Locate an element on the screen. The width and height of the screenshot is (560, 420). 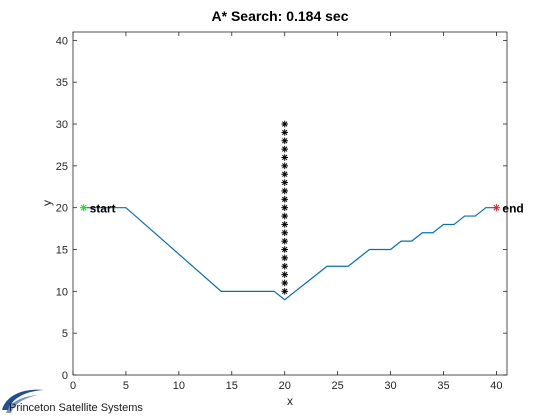
y-axis-label: y is located at coordinates (47, 203).